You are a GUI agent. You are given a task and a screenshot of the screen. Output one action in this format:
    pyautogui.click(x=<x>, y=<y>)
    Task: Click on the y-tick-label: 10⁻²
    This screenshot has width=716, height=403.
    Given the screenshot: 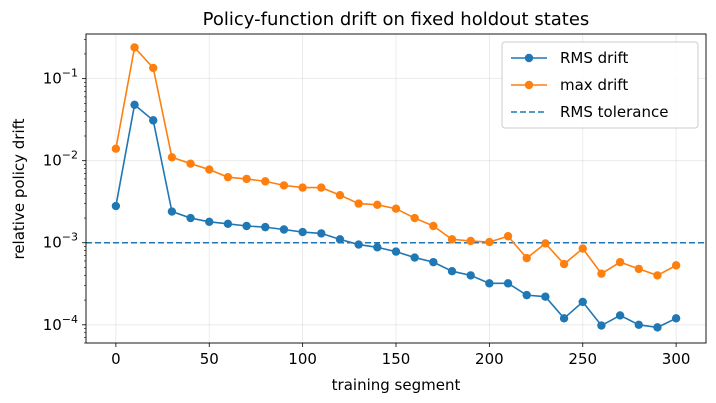 What is the action you would take?
    pyautogui.click(x=60, y=159)
    